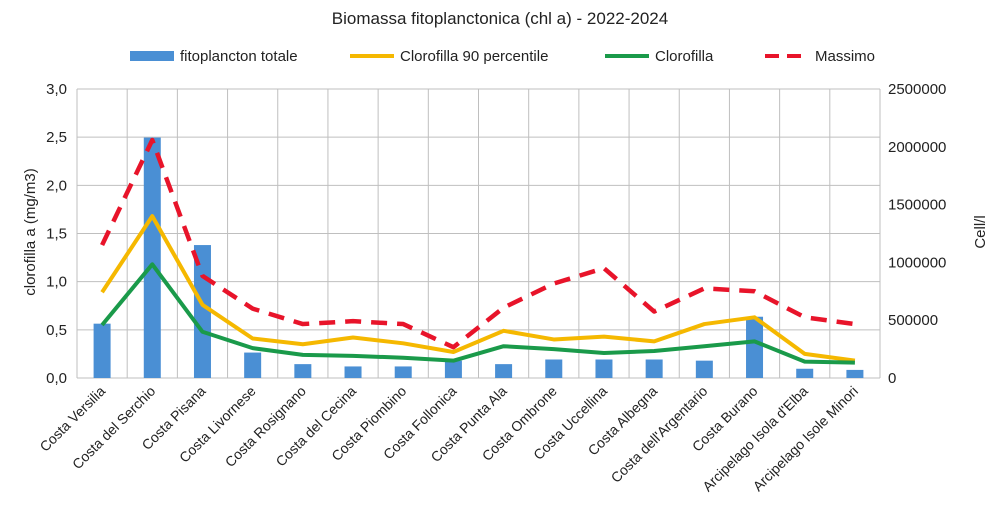  What do you see at coordinates (659, 434) in the screenshot?
I see `x-tick-label: Costa dell'Argentario` at bounding box center [659, 434].